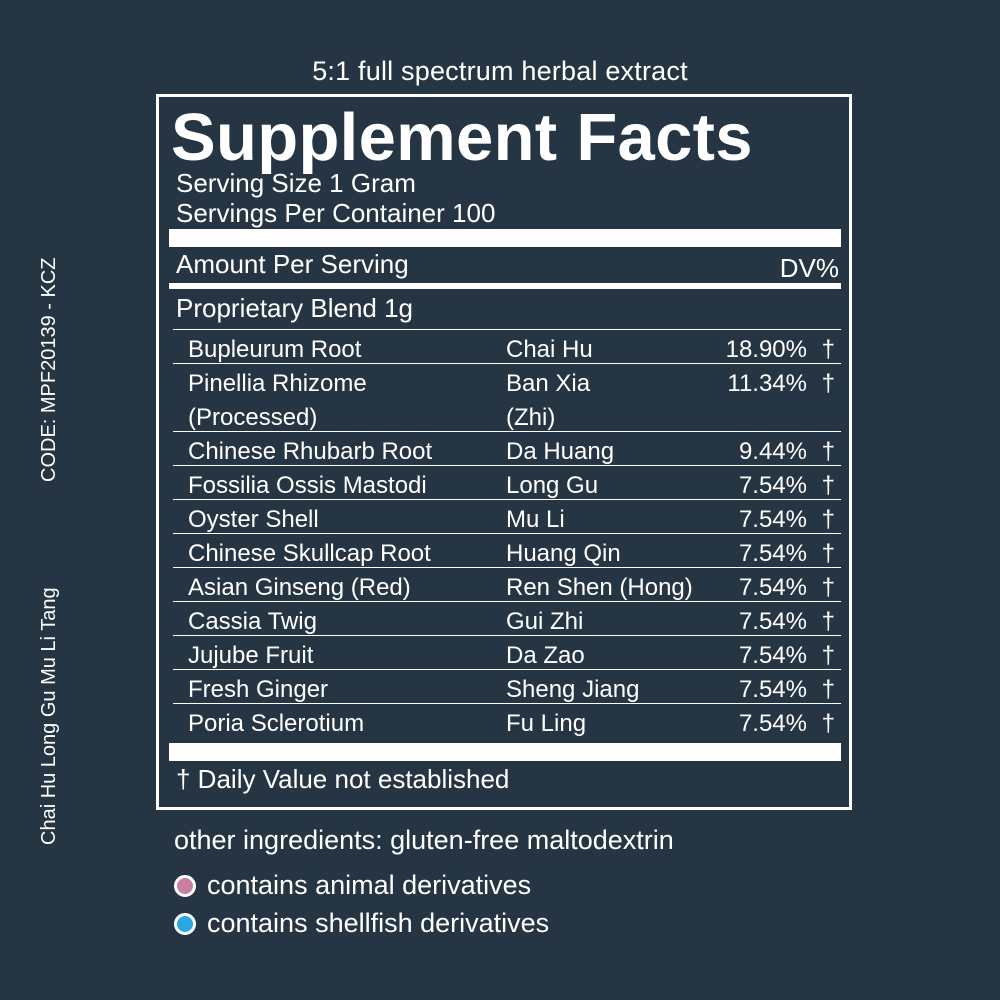 This screenshot has height=1000, width=1000. I want to click on ingredient-row: Chinese Rhubarb Root Da Huang 9.44% †, so click(507, 448).